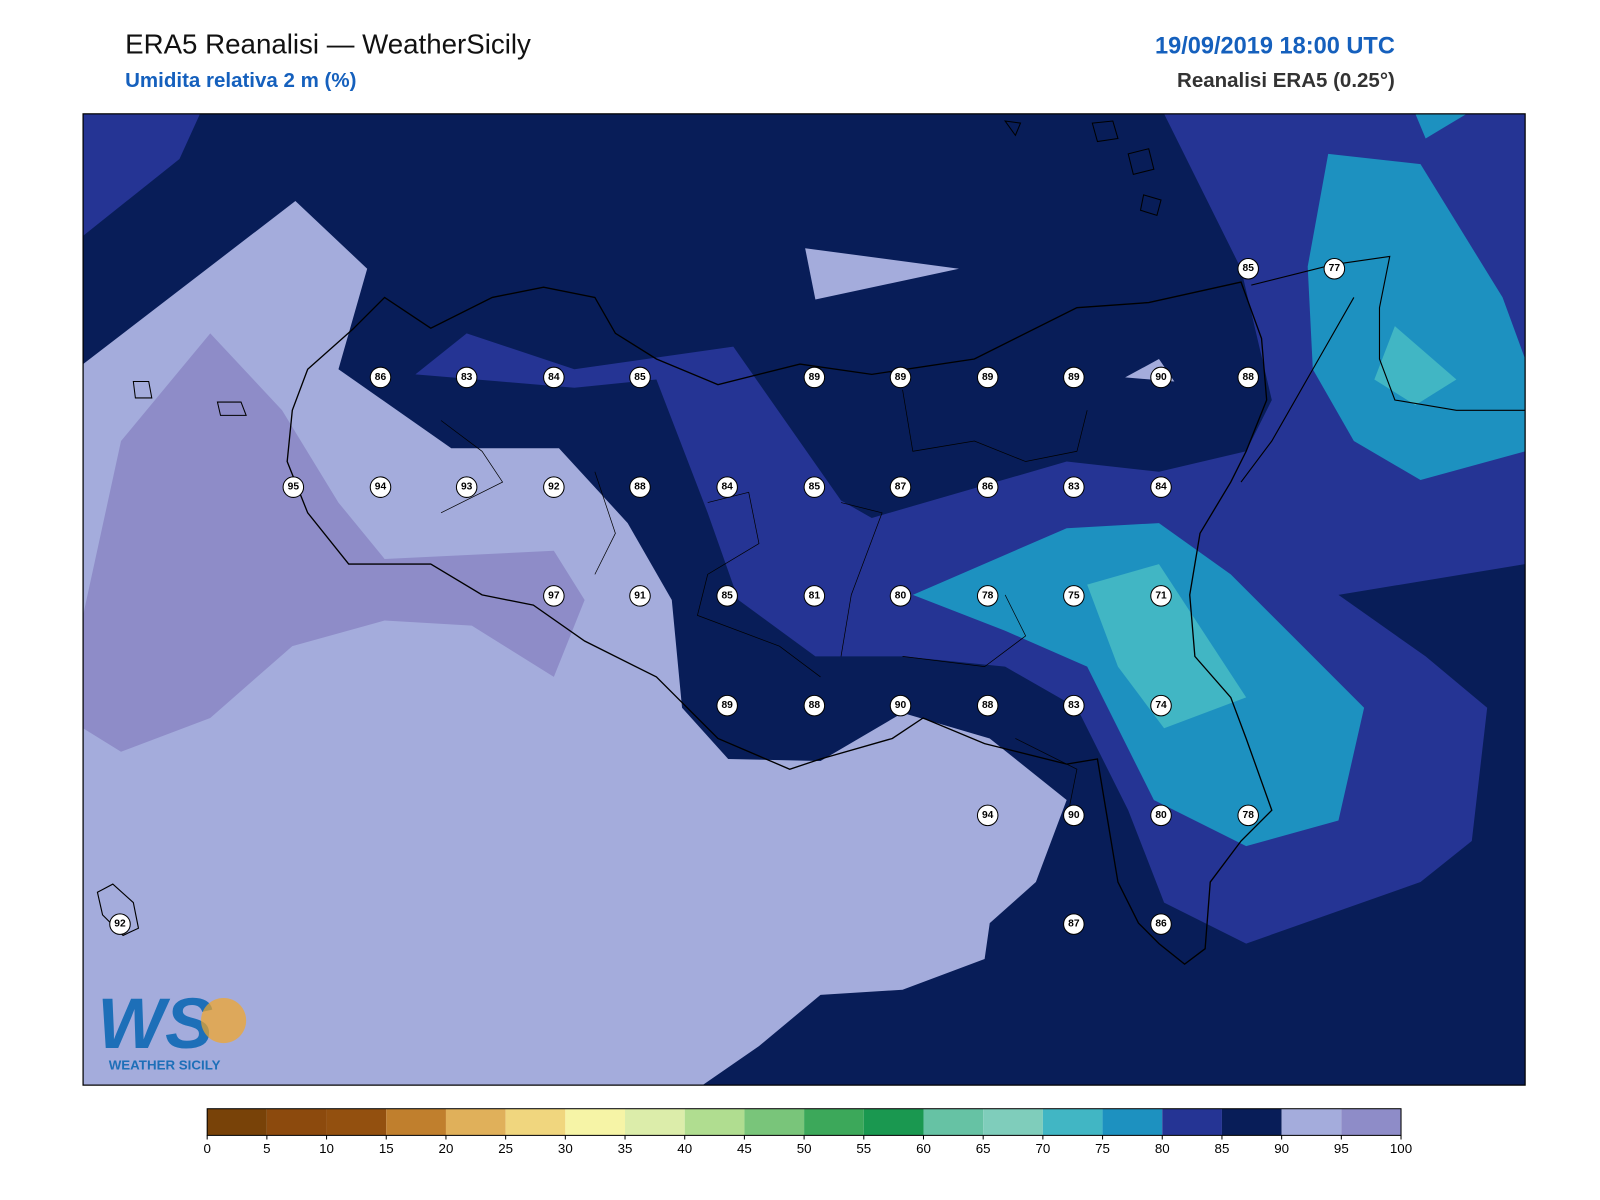 Image resolution: width=1600 pixels, height=1200 pixels. Describe the element at coordinates (328, 43) in the screenshot. I see `title: ERA5 Reanalisi — WeatherSicily` at that location.